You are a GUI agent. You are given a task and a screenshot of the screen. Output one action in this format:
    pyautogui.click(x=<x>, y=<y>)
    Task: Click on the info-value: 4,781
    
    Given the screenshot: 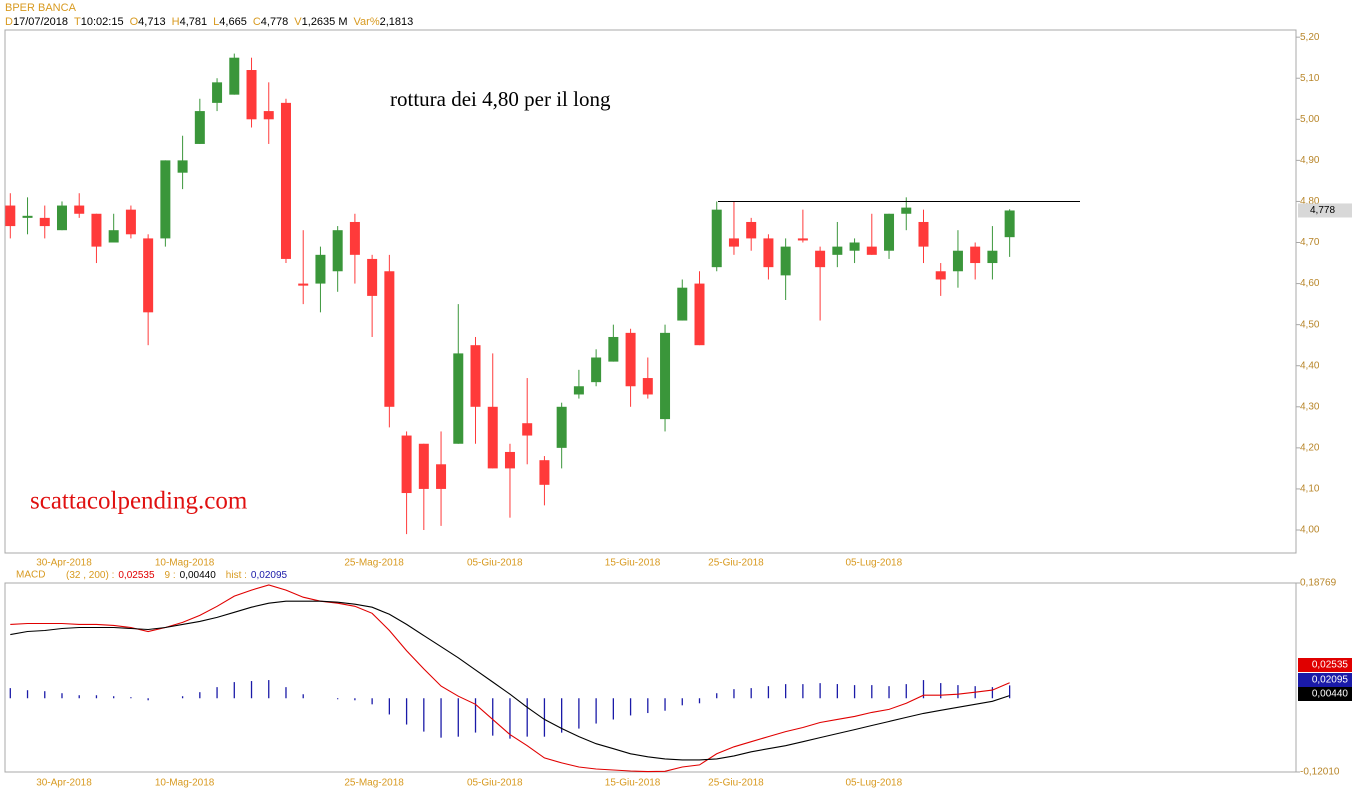 What is the action you would take?
    pyautogui.click(x=194, y=22)
    